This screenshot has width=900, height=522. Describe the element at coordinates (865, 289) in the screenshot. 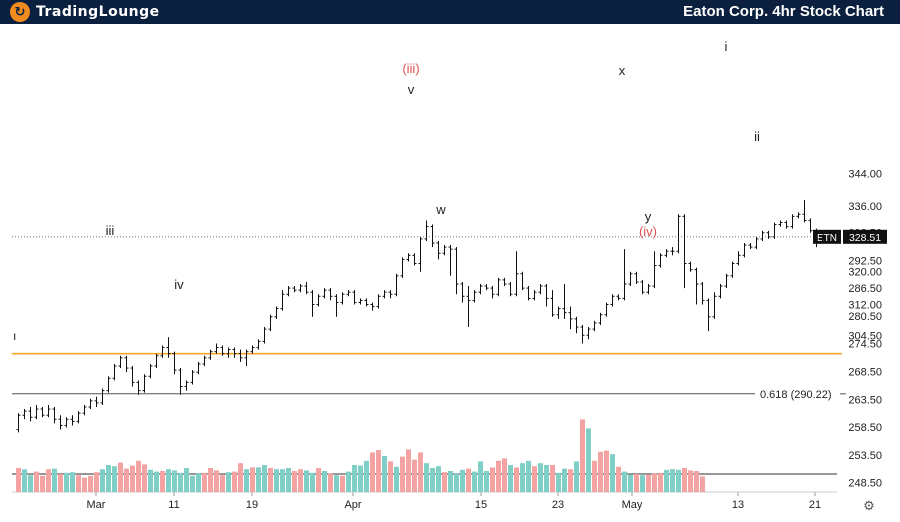

I see `y-tick-label: 286.50` at that location.